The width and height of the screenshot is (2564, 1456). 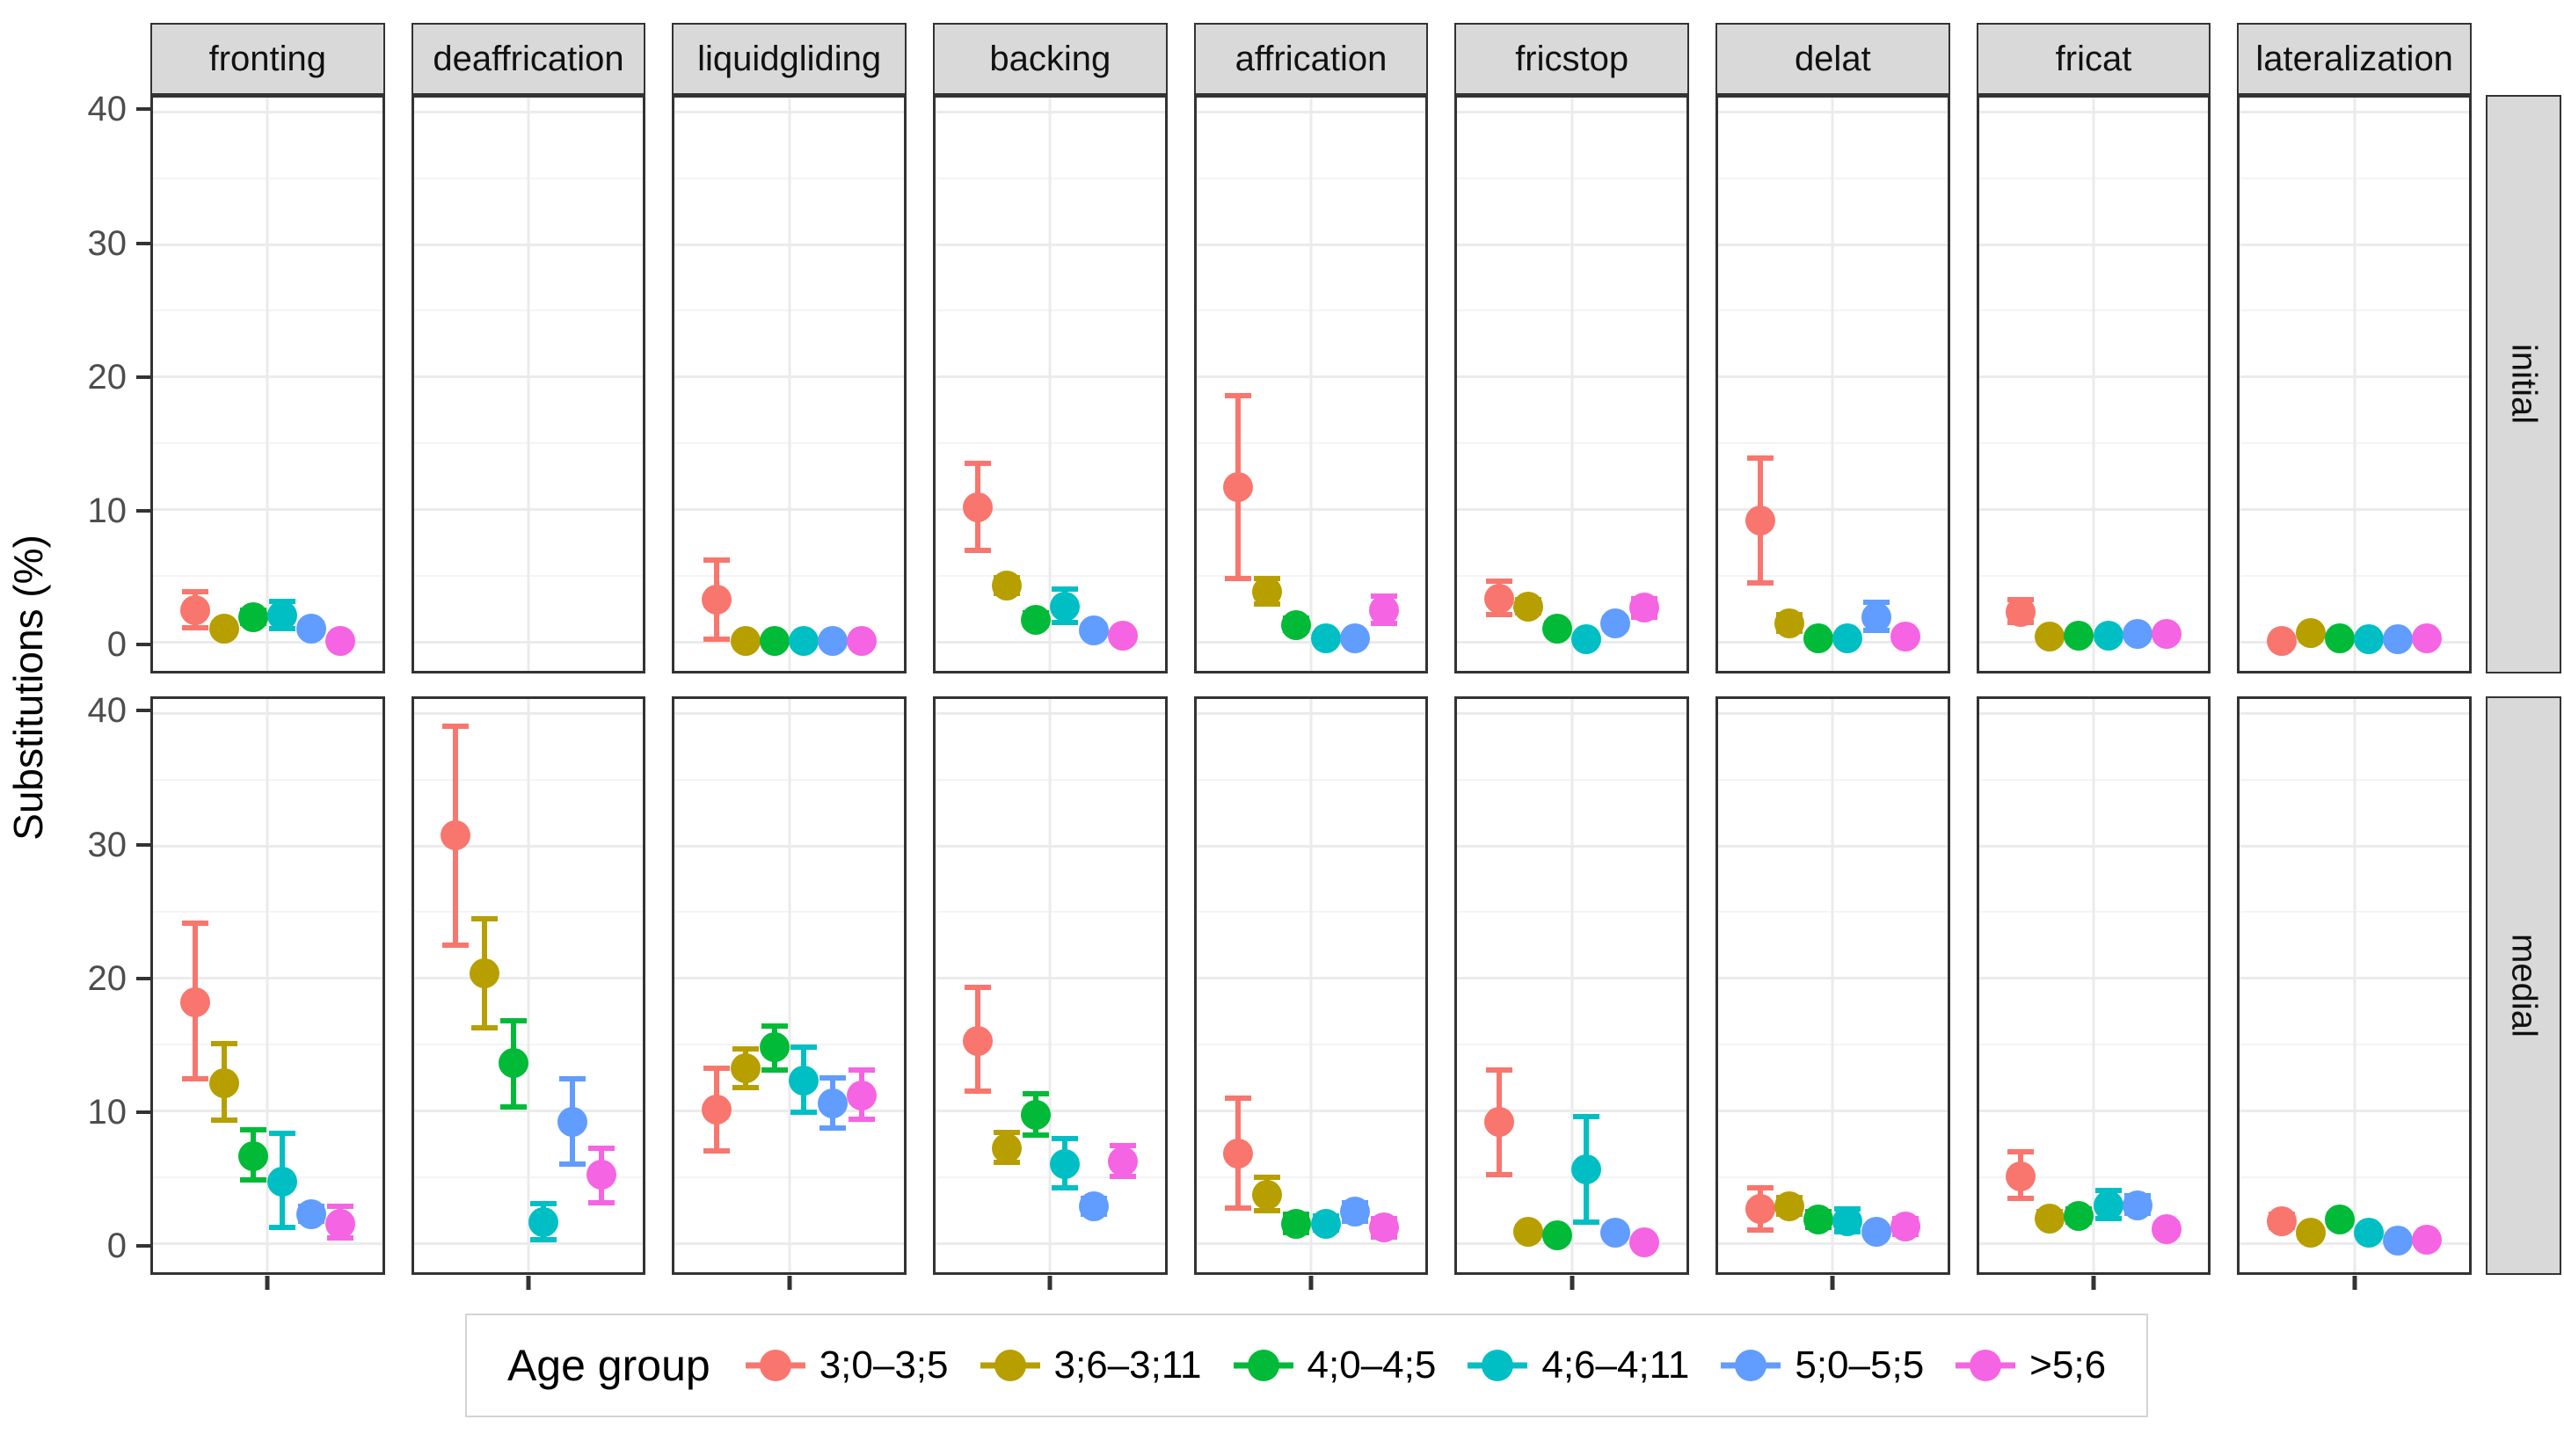 I want to click on panel-medial-lateralization, so click(x=2354, y=993).